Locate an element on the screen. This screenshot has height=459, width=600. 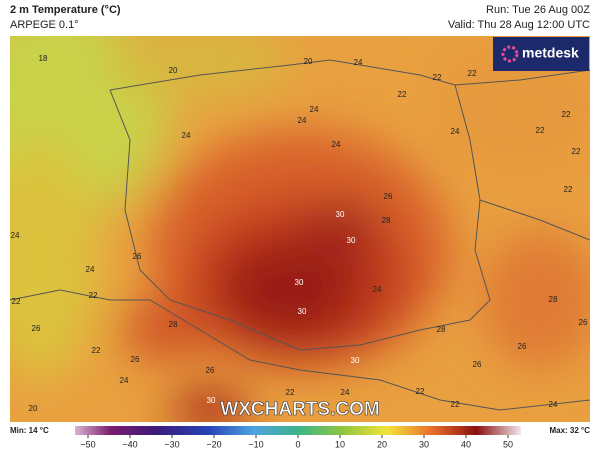
logo: metdesk is located at coordinates (550, 53).